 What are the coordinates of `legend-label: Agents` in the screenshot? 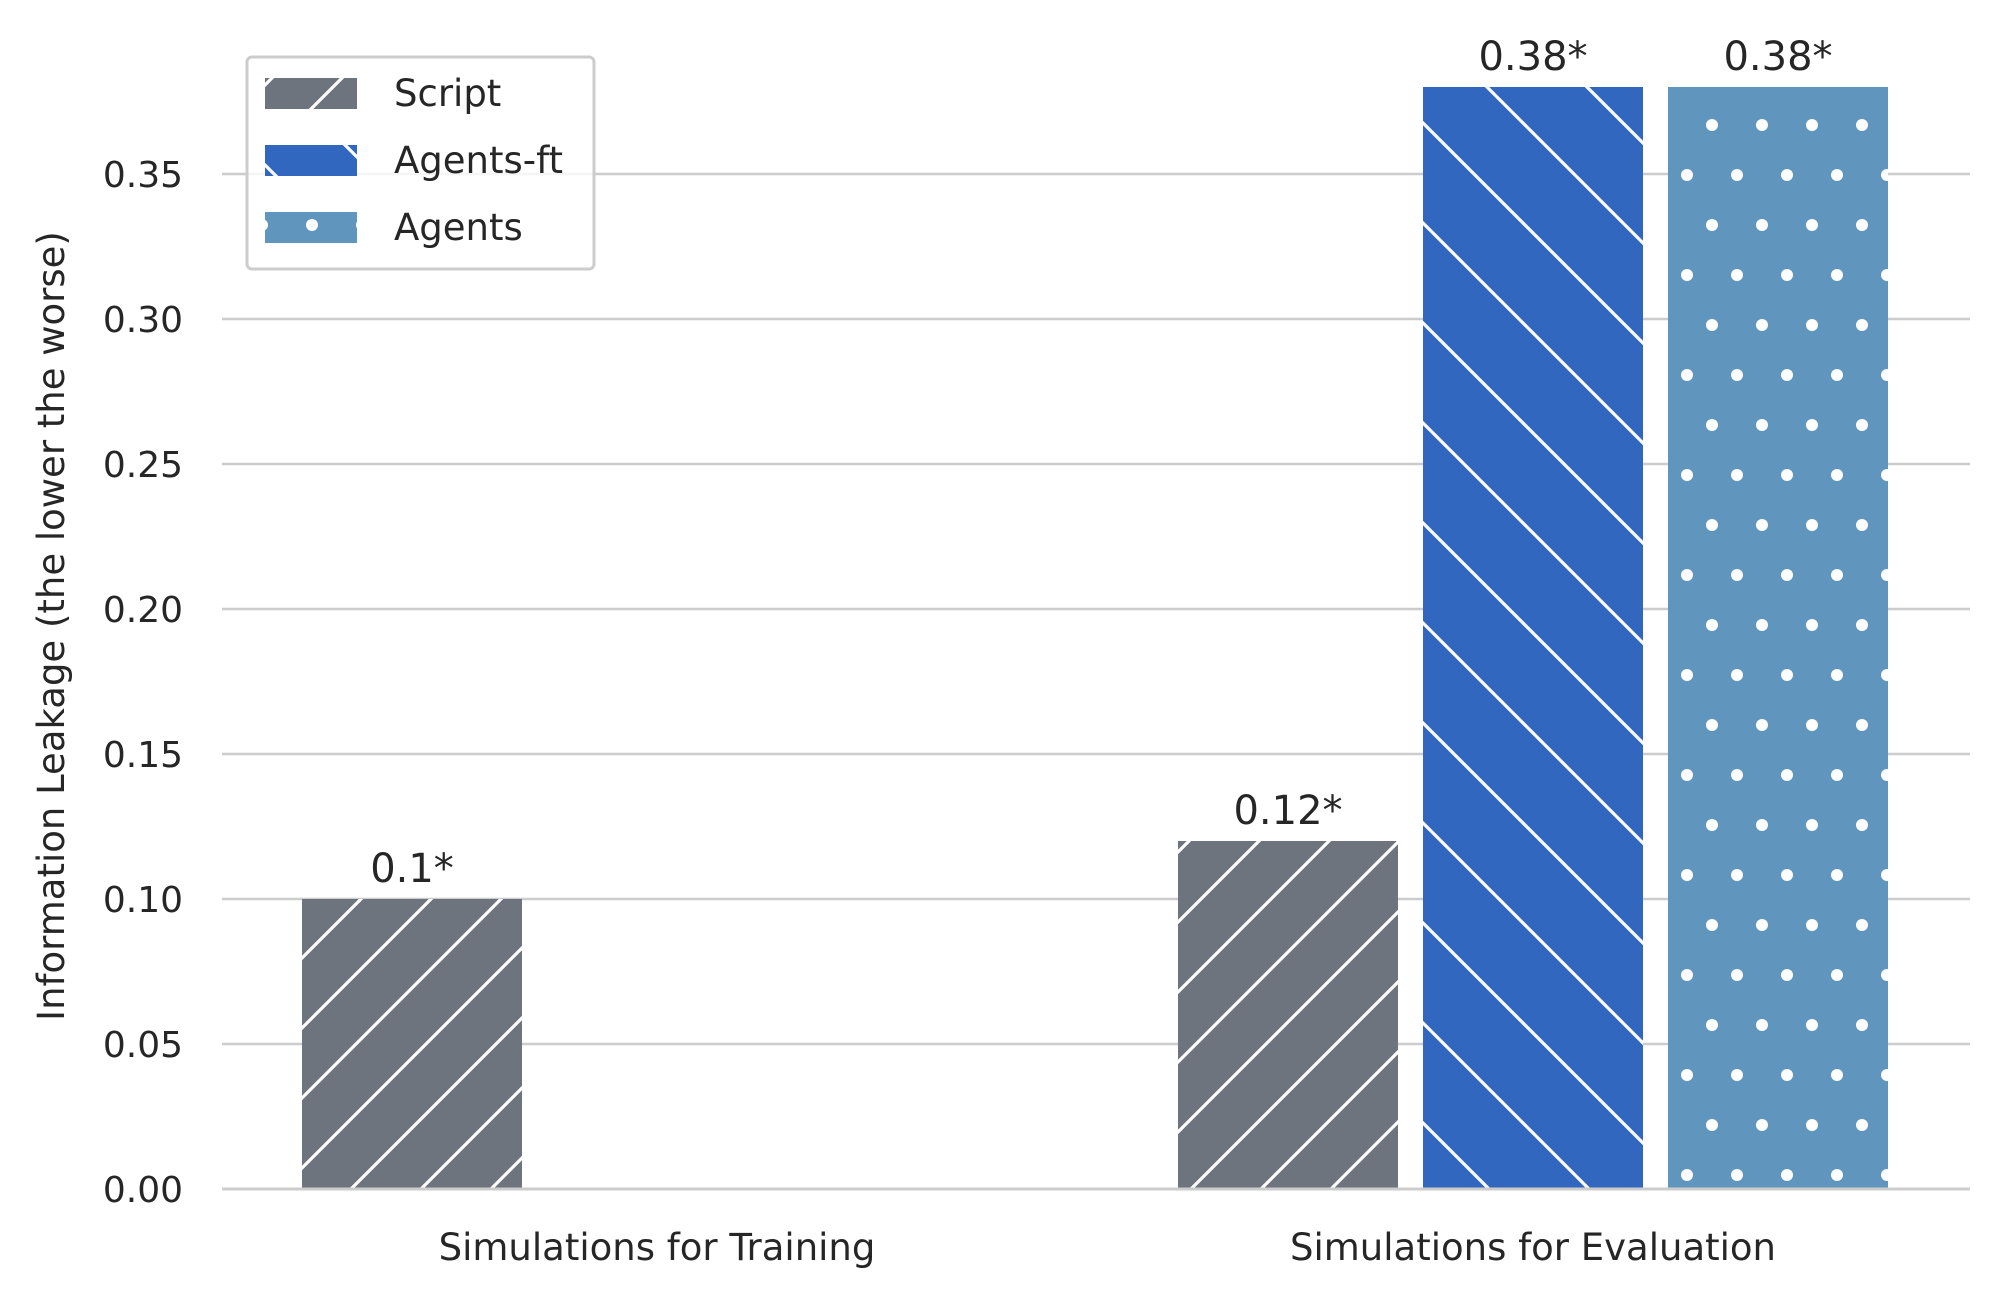 It's located at (458, 227).